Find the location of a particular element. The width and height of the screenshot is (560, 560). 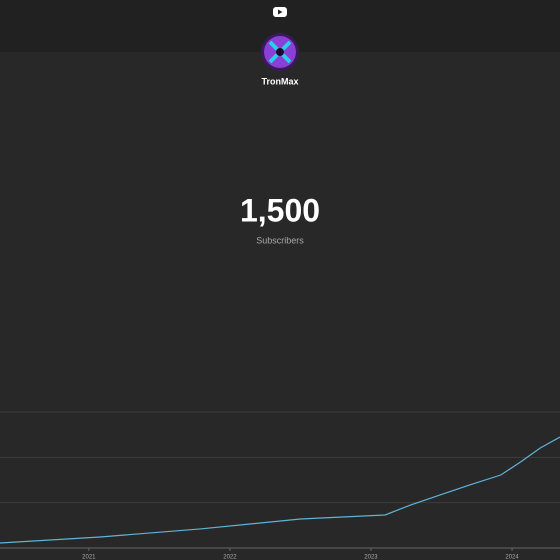

channel-name: TronMax is located at coordinates (279, 81).